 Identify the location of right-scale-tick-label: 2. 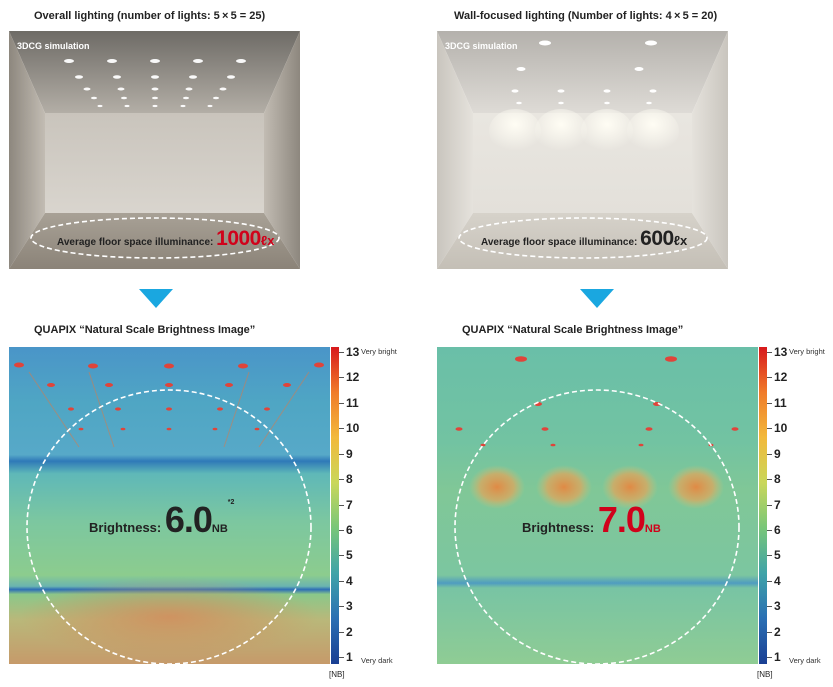
(777, 631).